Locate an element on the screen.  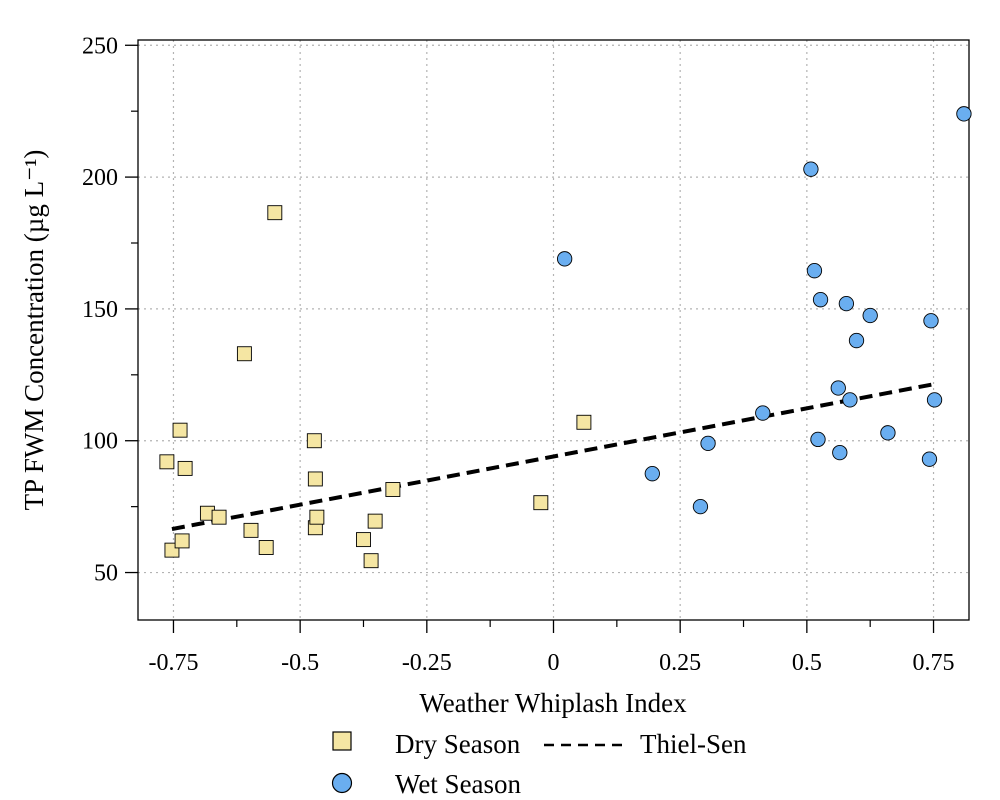
legend-dry-marker is located at coordinates (342, 741).